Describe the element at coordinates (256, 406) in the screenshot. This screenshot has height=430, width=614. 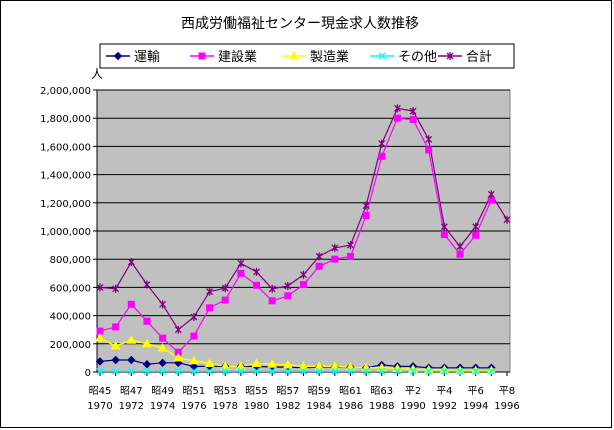
I see `x-tick-label-year: 1980` at that location.